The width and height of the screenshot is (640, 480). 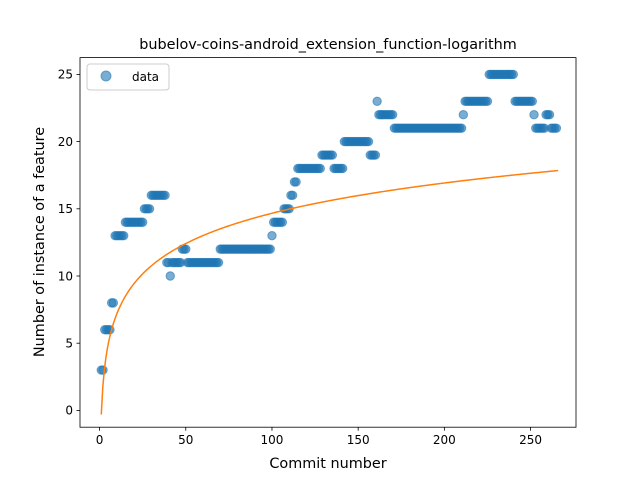 What do you see at coordinates (530, 440) in the screenshot?
I see `x-tick-label: 250` at bounding box center [530, 440].